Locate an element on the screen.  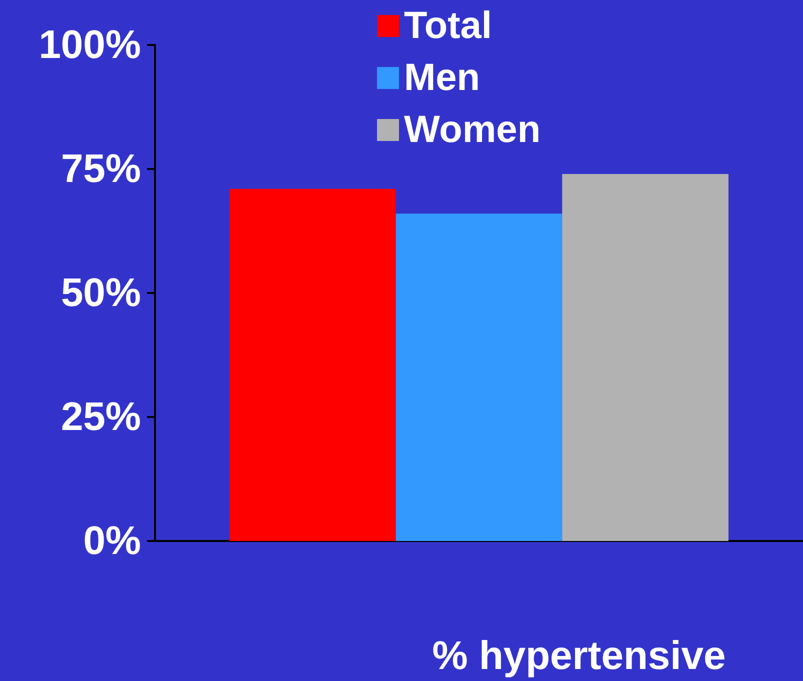
x-axis-title: % hypertensive is located at coordinates (579, 656).